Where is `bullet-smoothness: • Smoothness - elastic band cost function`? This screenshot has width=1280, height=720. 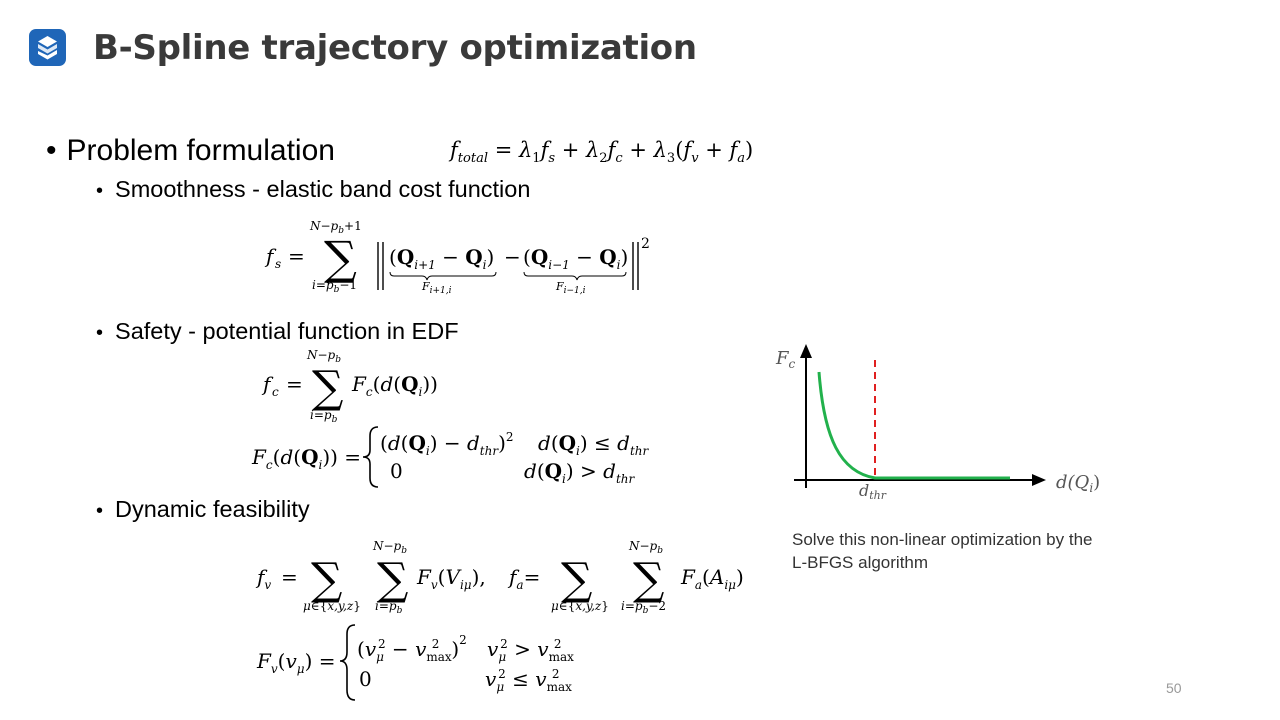 bullet-smoothness: • Smoothness - elastic band cost function is located at coordinates (313, 189).